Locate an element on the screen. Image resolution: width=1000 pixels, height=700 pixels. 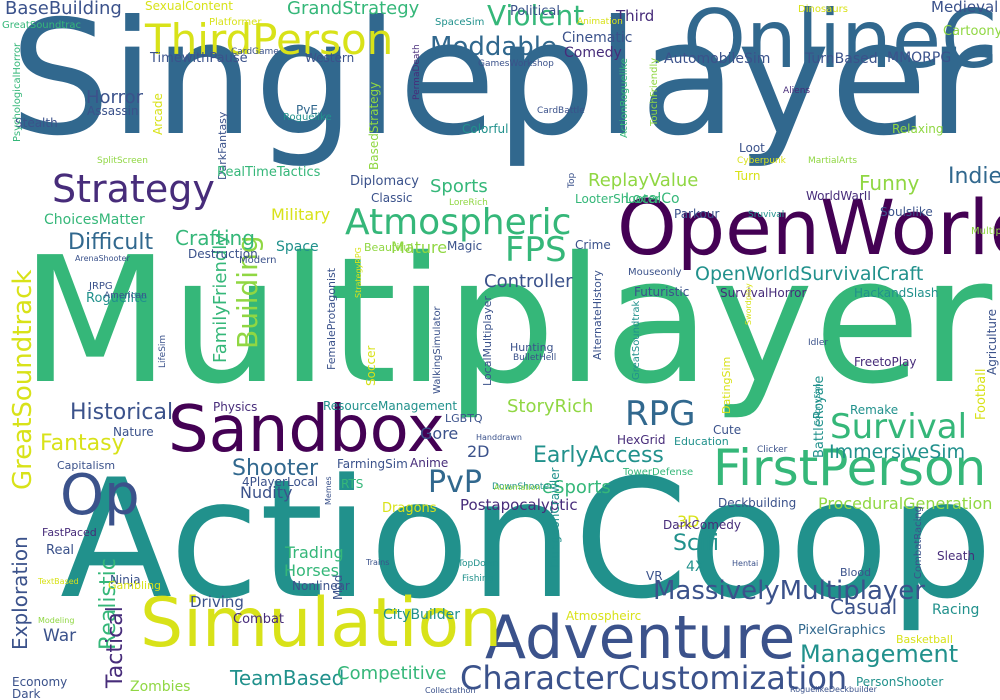
word-tag: ImmersiveSim is located at coordinates (897, 452).